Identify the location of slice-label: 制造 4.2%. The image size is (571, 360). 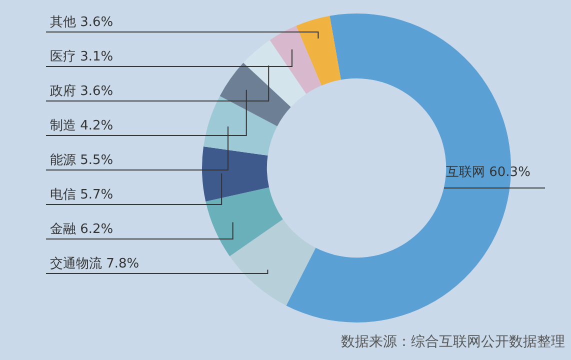
(82, 126).